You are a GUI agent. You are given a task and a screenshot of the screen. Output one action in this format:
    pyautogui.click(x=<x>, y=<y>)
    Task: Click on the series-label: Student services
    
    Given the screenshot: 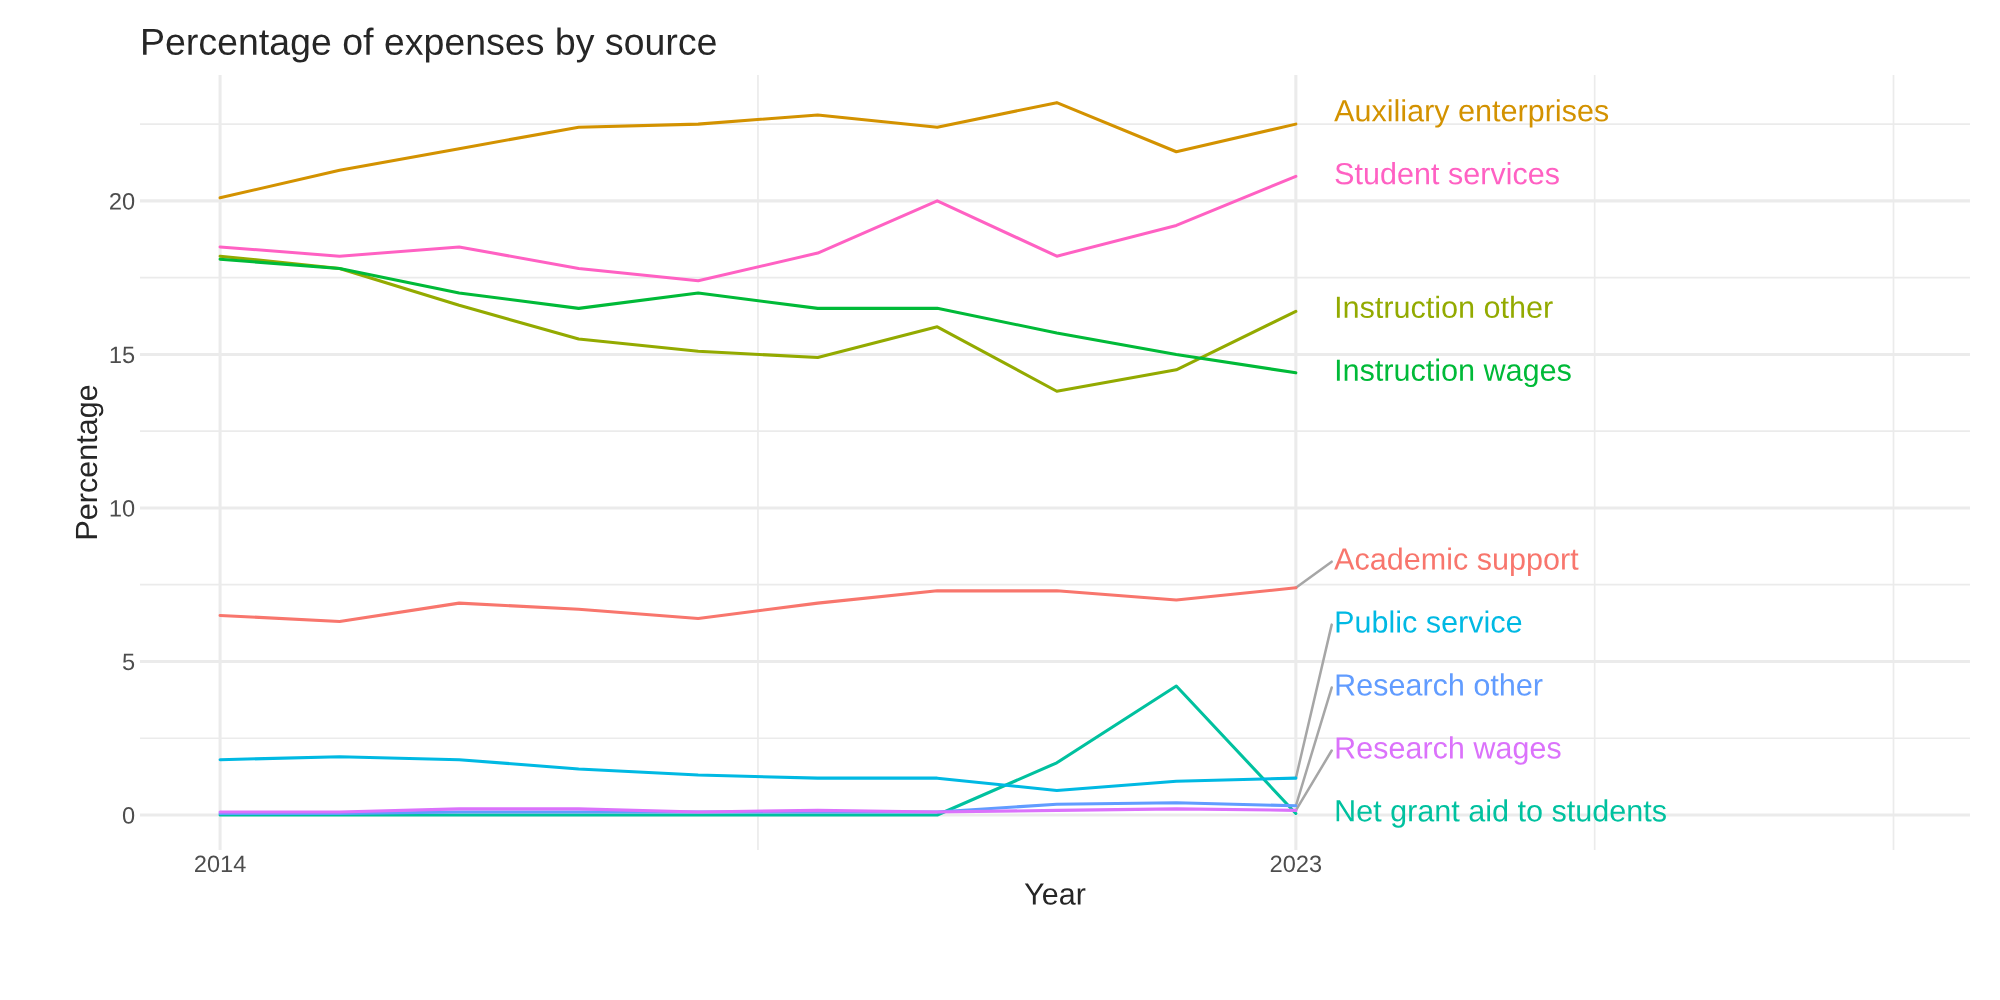 What is the action you would take?
    pyautogui.click(x=1447, y=173)
    